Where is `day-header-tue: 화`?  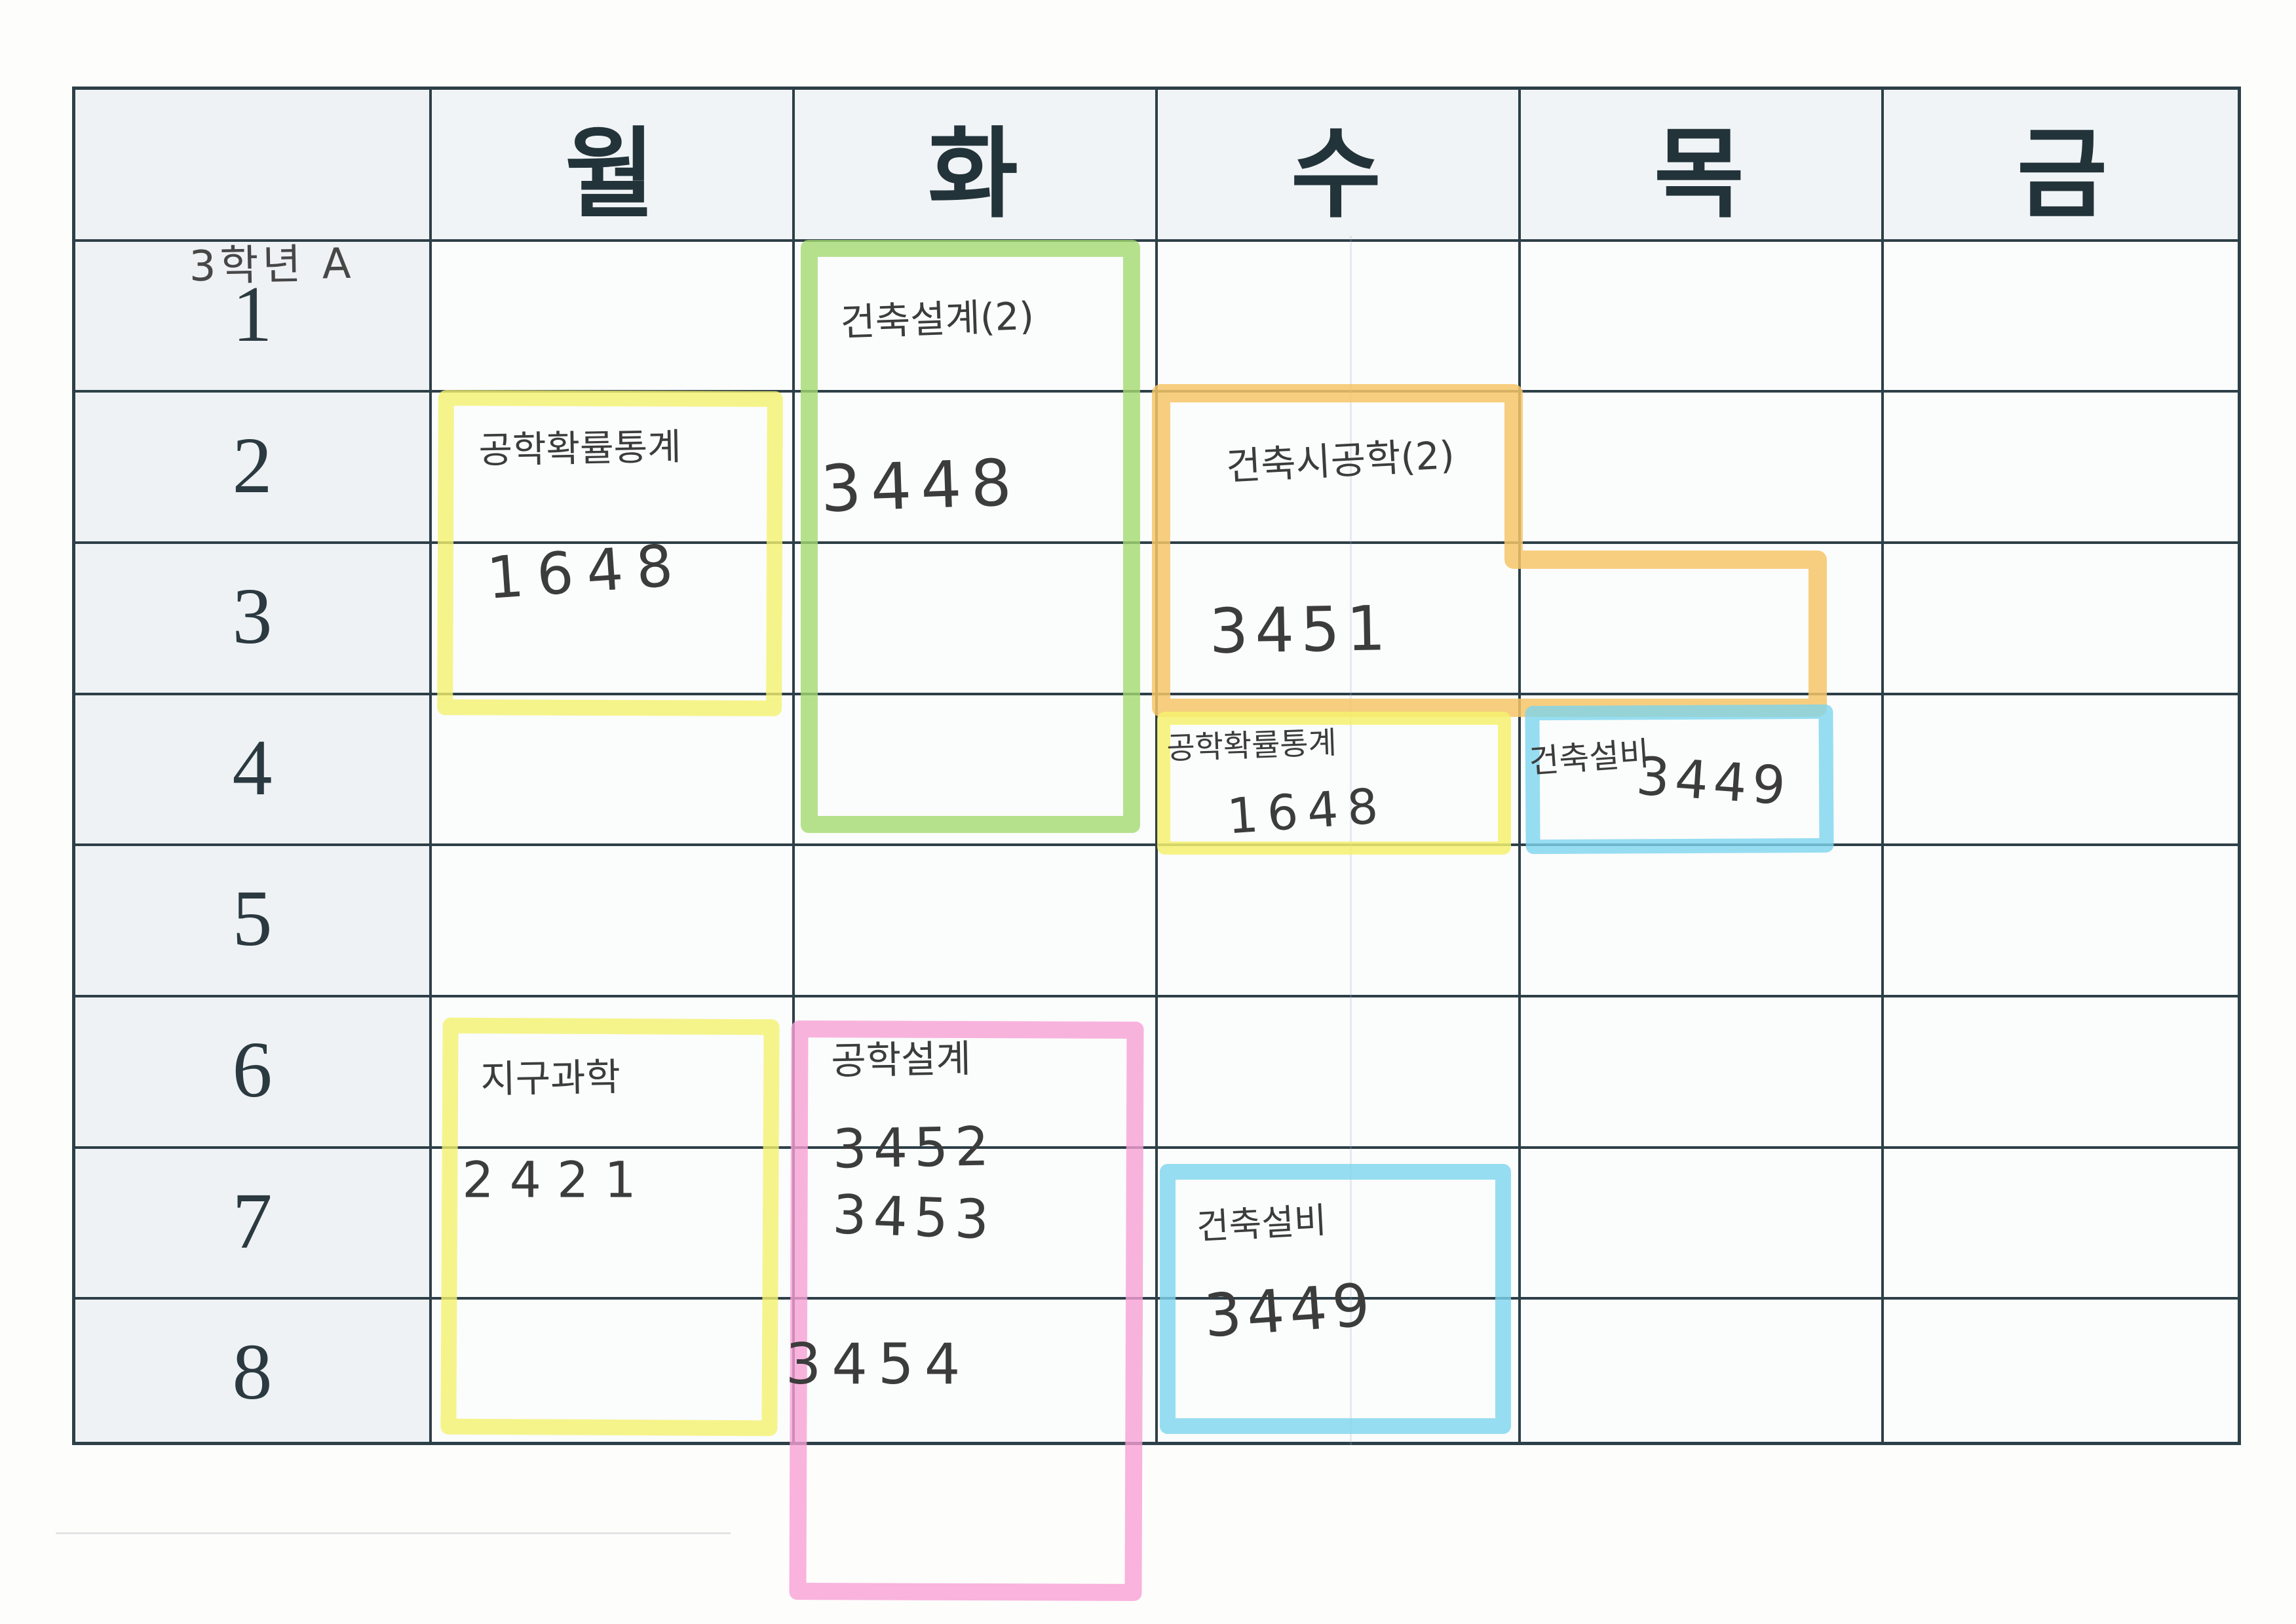 day-header-tue: 화 is located at coordinates (973, 175).